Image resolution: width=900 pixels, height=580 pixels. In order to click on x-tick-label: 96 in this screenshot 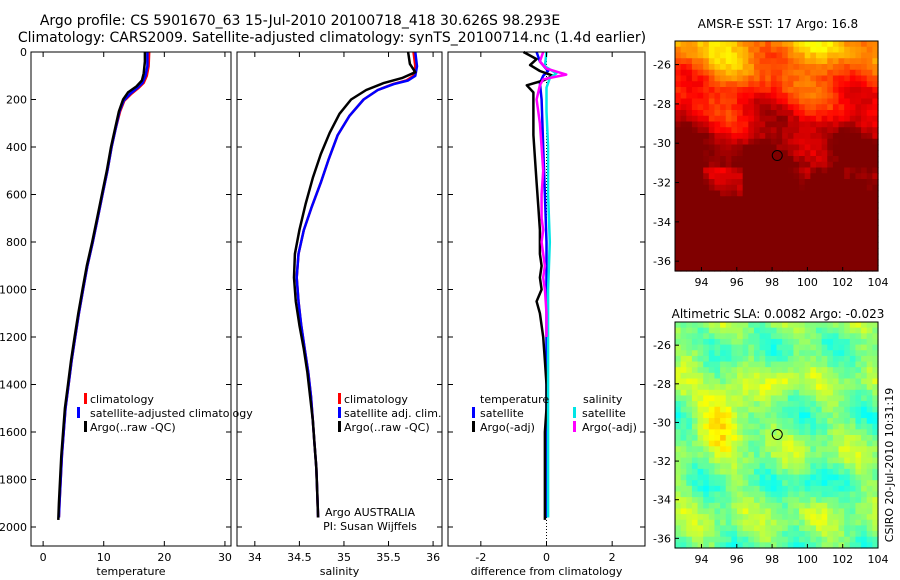, I will do `click(737, 559)`.